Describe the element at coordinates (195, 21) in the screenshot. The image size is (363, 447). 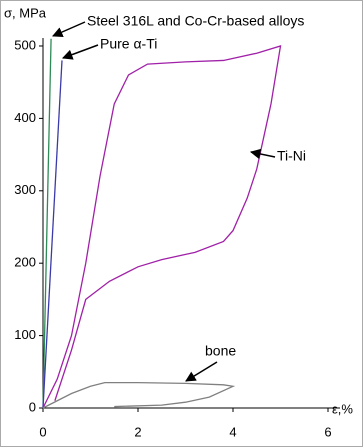
I see `series-label: Steel 316L and Co-Cr-based alloys` at that location.